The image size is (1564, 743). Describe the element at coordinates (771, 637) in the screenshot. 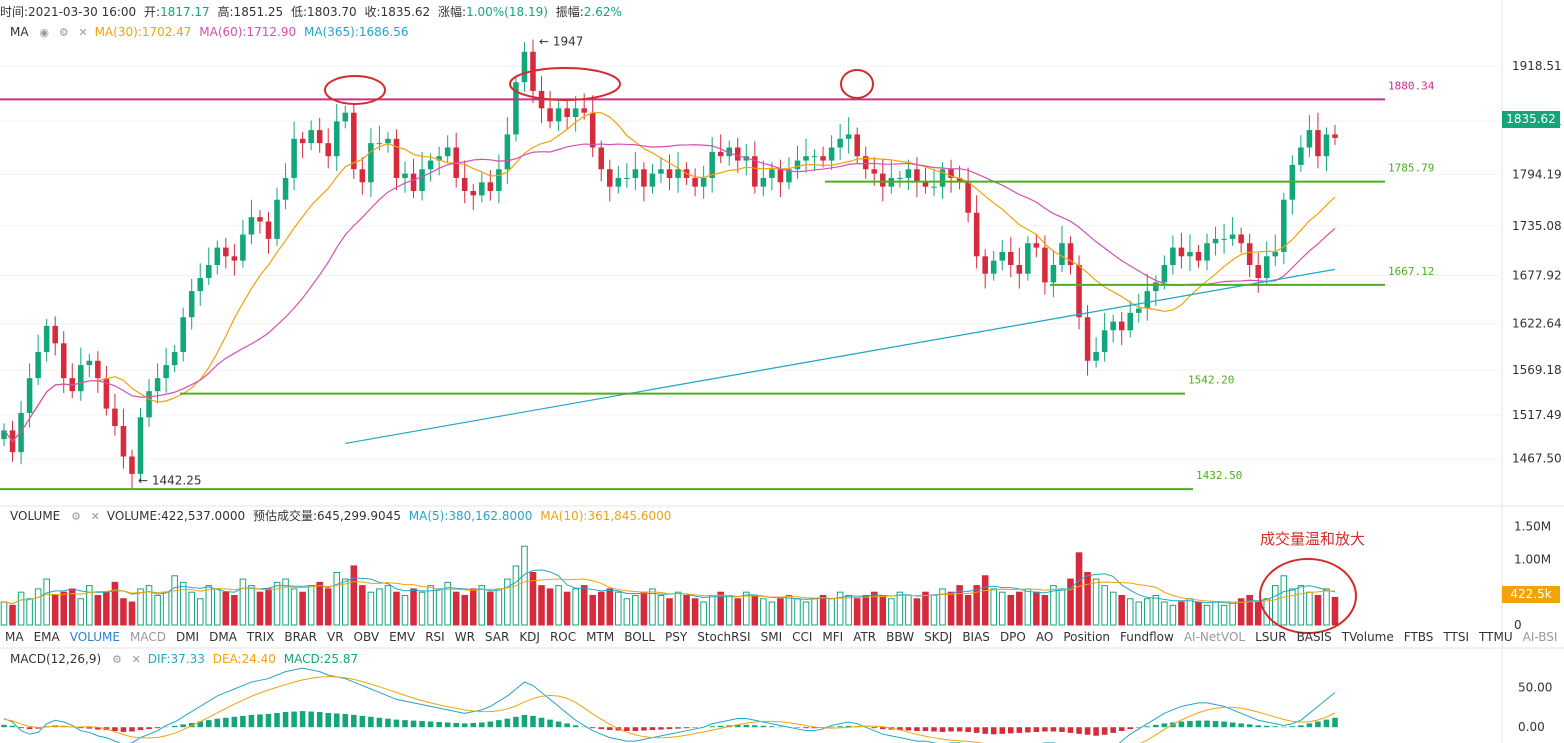

I see `tab-smi: SMI` at that location.